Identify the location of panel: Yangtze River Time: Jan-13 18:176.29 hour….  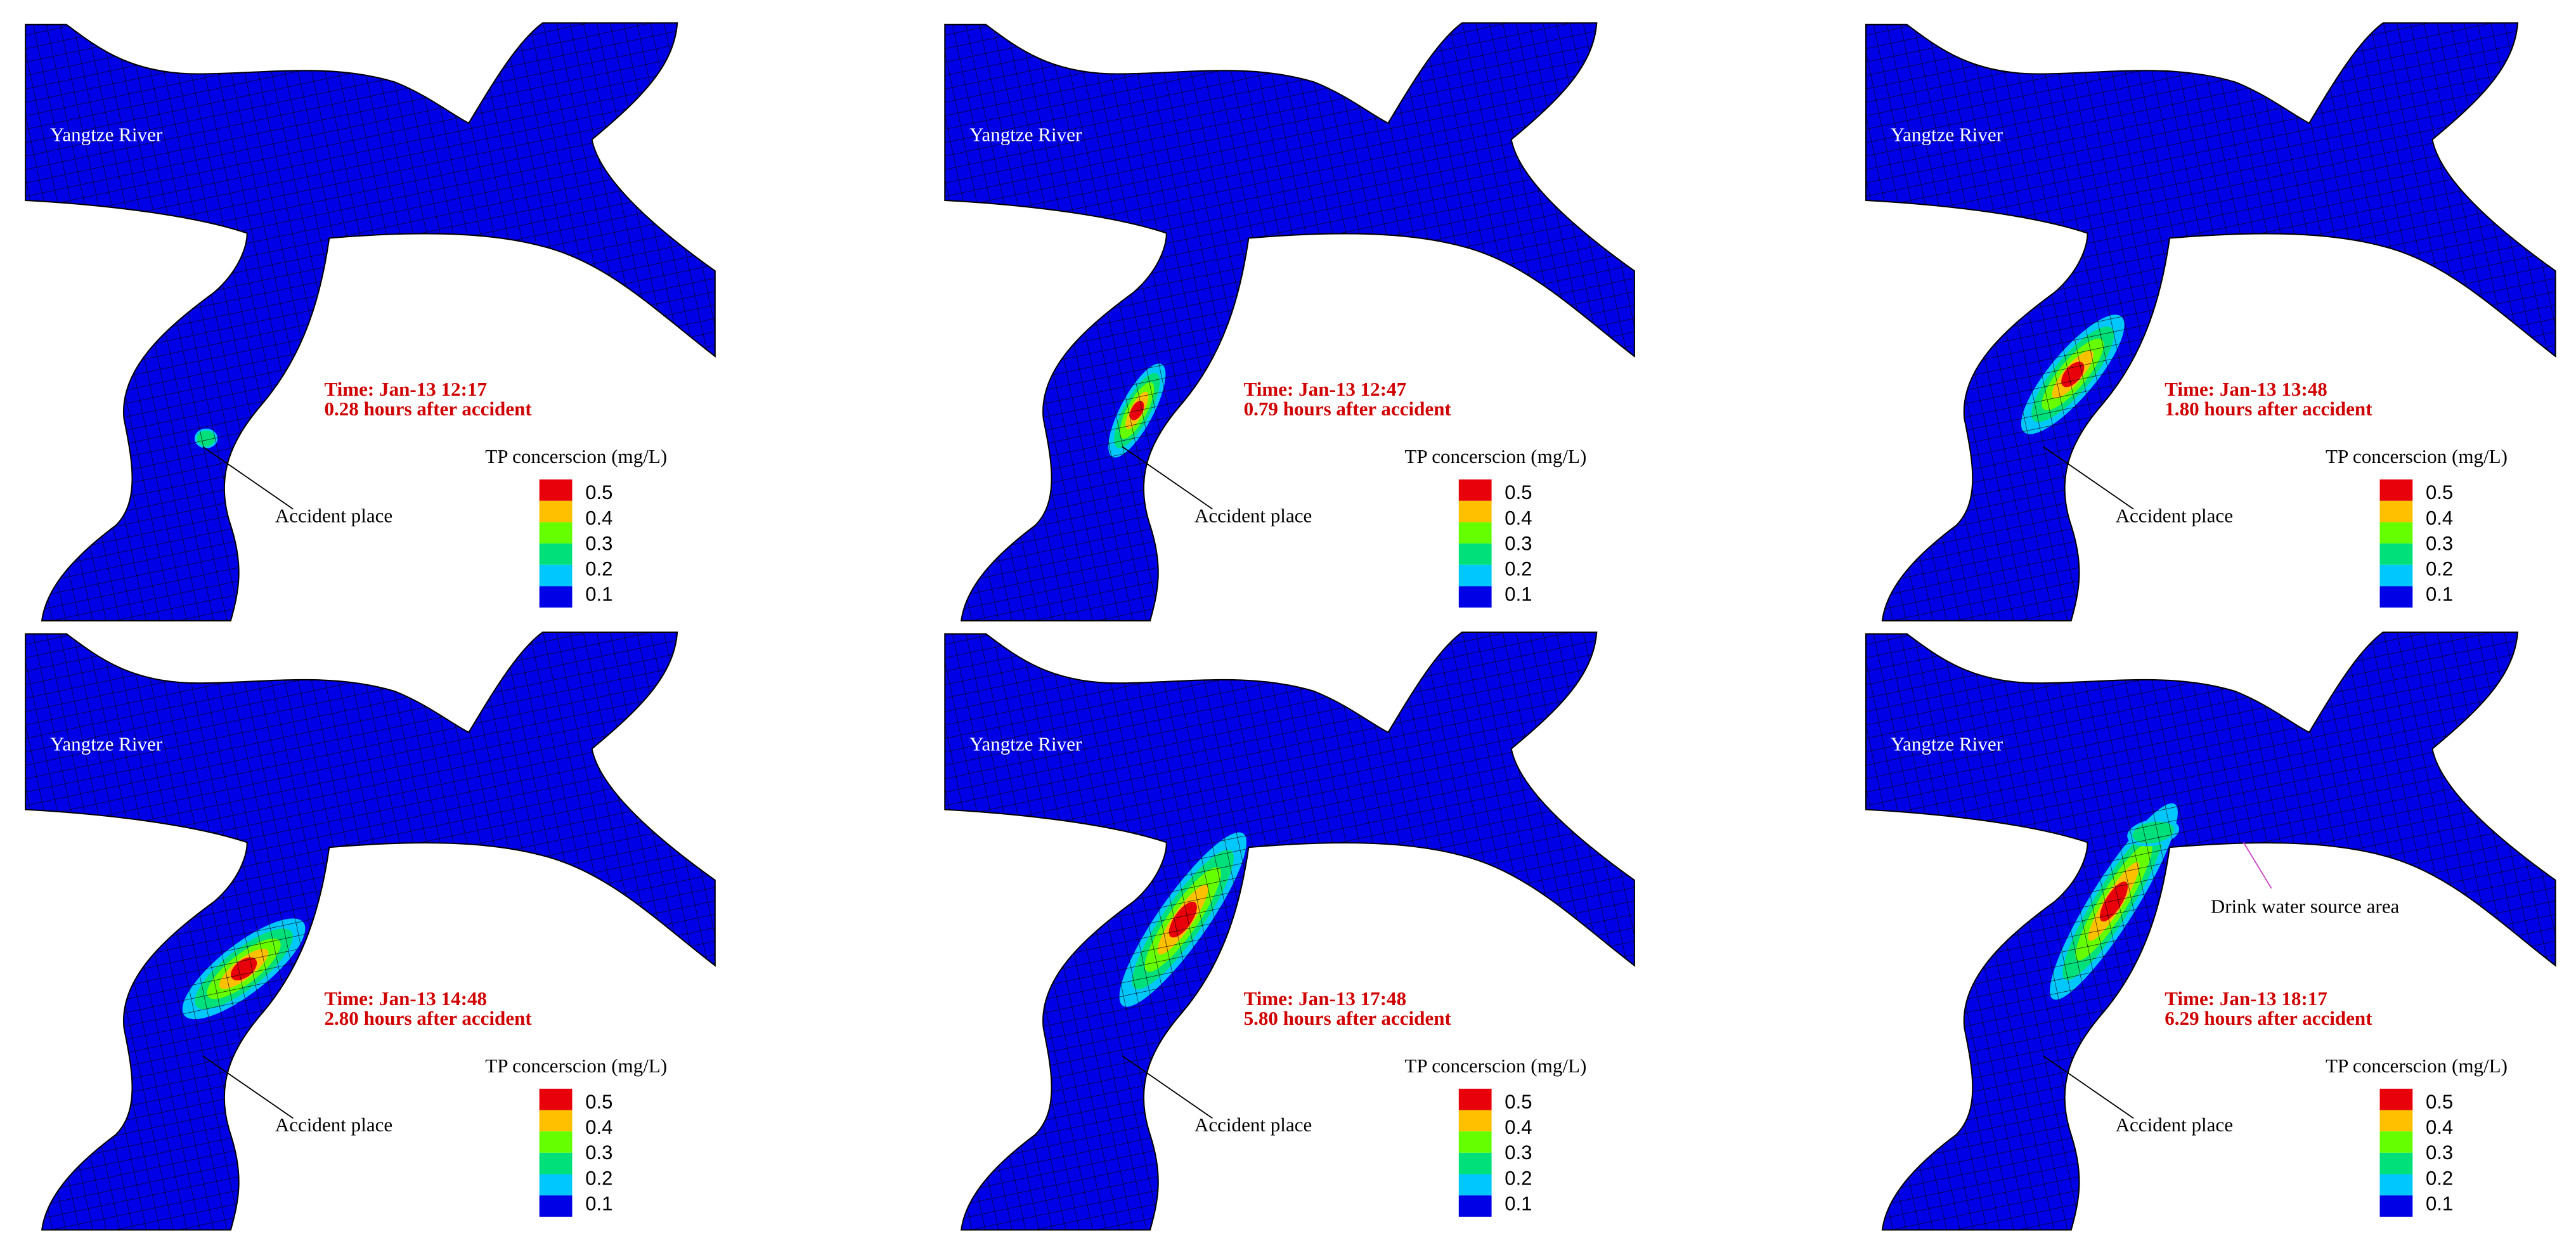
(2210, 931).